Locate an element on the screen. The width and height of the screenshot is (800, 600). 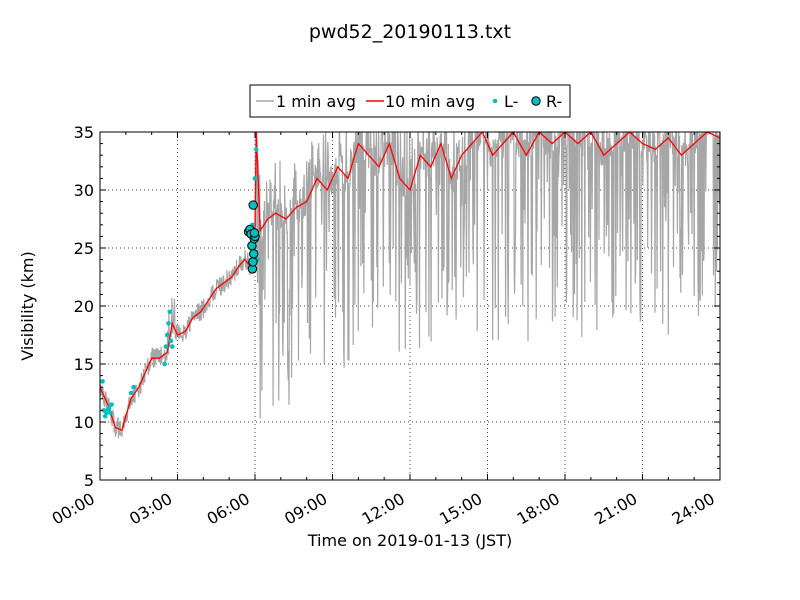
legend-box is located at coordinates (410, 101).